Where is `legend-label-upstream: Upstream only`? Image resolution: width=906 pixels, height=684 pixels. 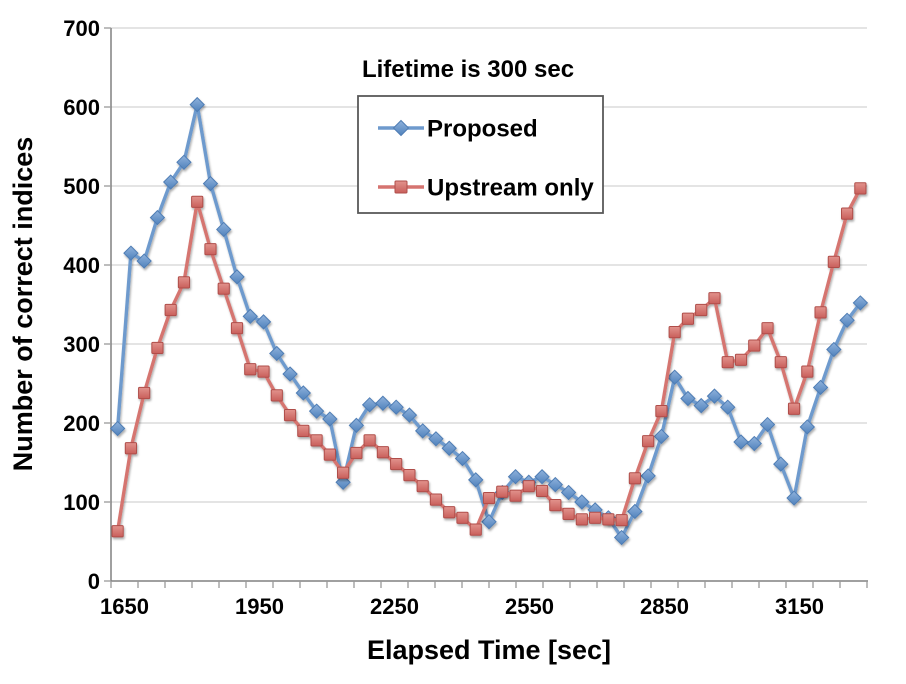 legend-label-upstream: Upstream only is located at coordinates (510, 188).